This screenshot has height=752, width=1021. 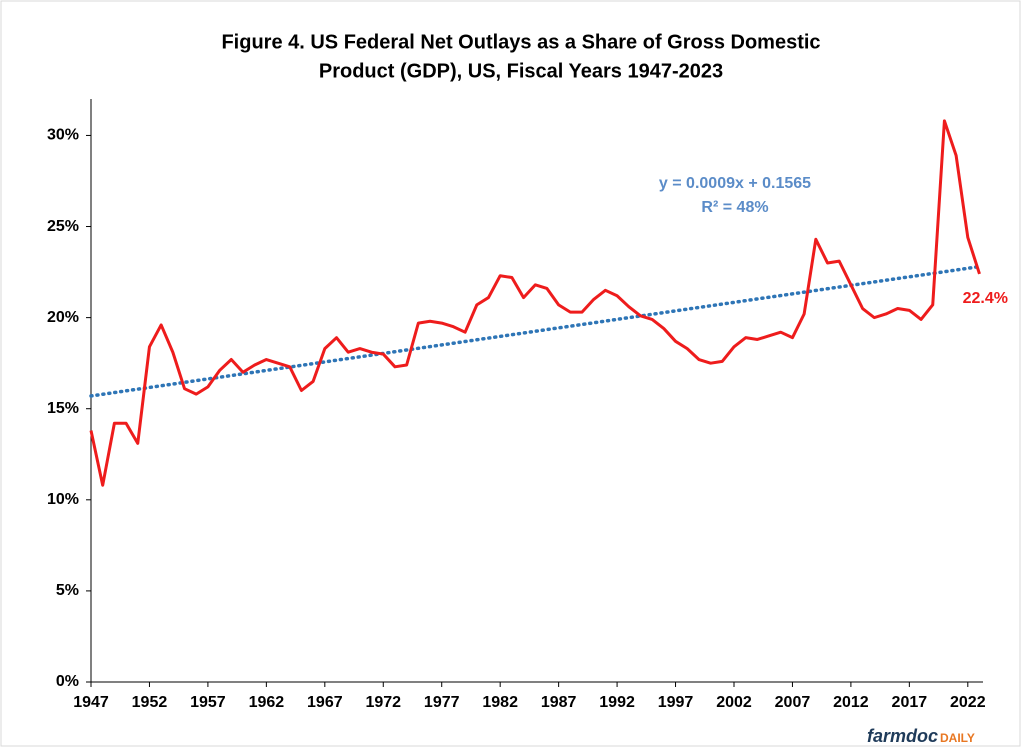 What do you see at coordinates (63, 135) in the screenshot?
I see `y-tick-label: 30%` at bounding box center [63, 135].